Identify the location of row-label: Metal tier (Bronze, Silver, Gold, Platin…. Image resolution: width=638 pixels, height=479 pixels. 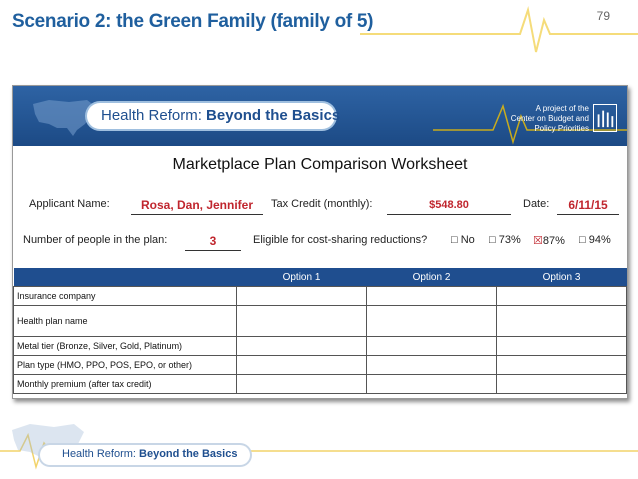
(125, 346).